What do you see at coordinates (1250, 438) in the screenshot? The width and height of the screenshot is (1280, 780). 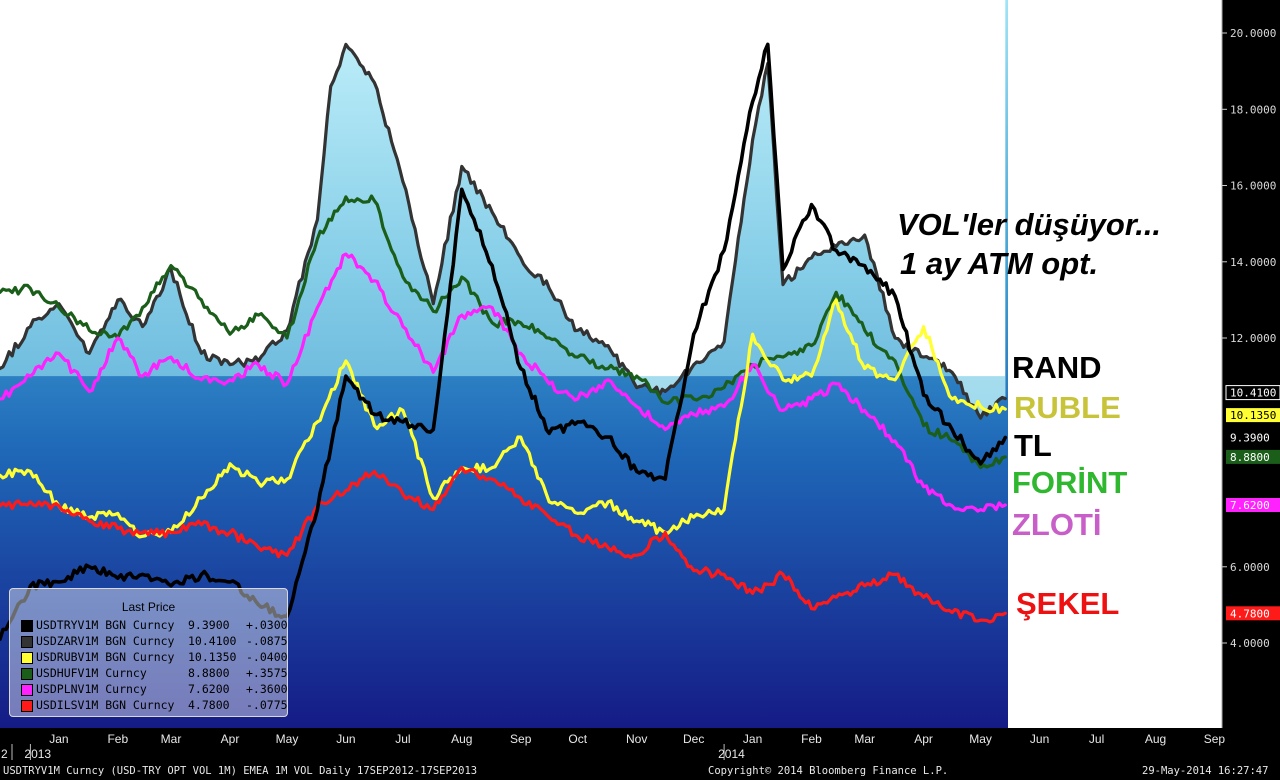 I see `last-price-badge-text: 9.3900` at bounding box center [1250, 438].